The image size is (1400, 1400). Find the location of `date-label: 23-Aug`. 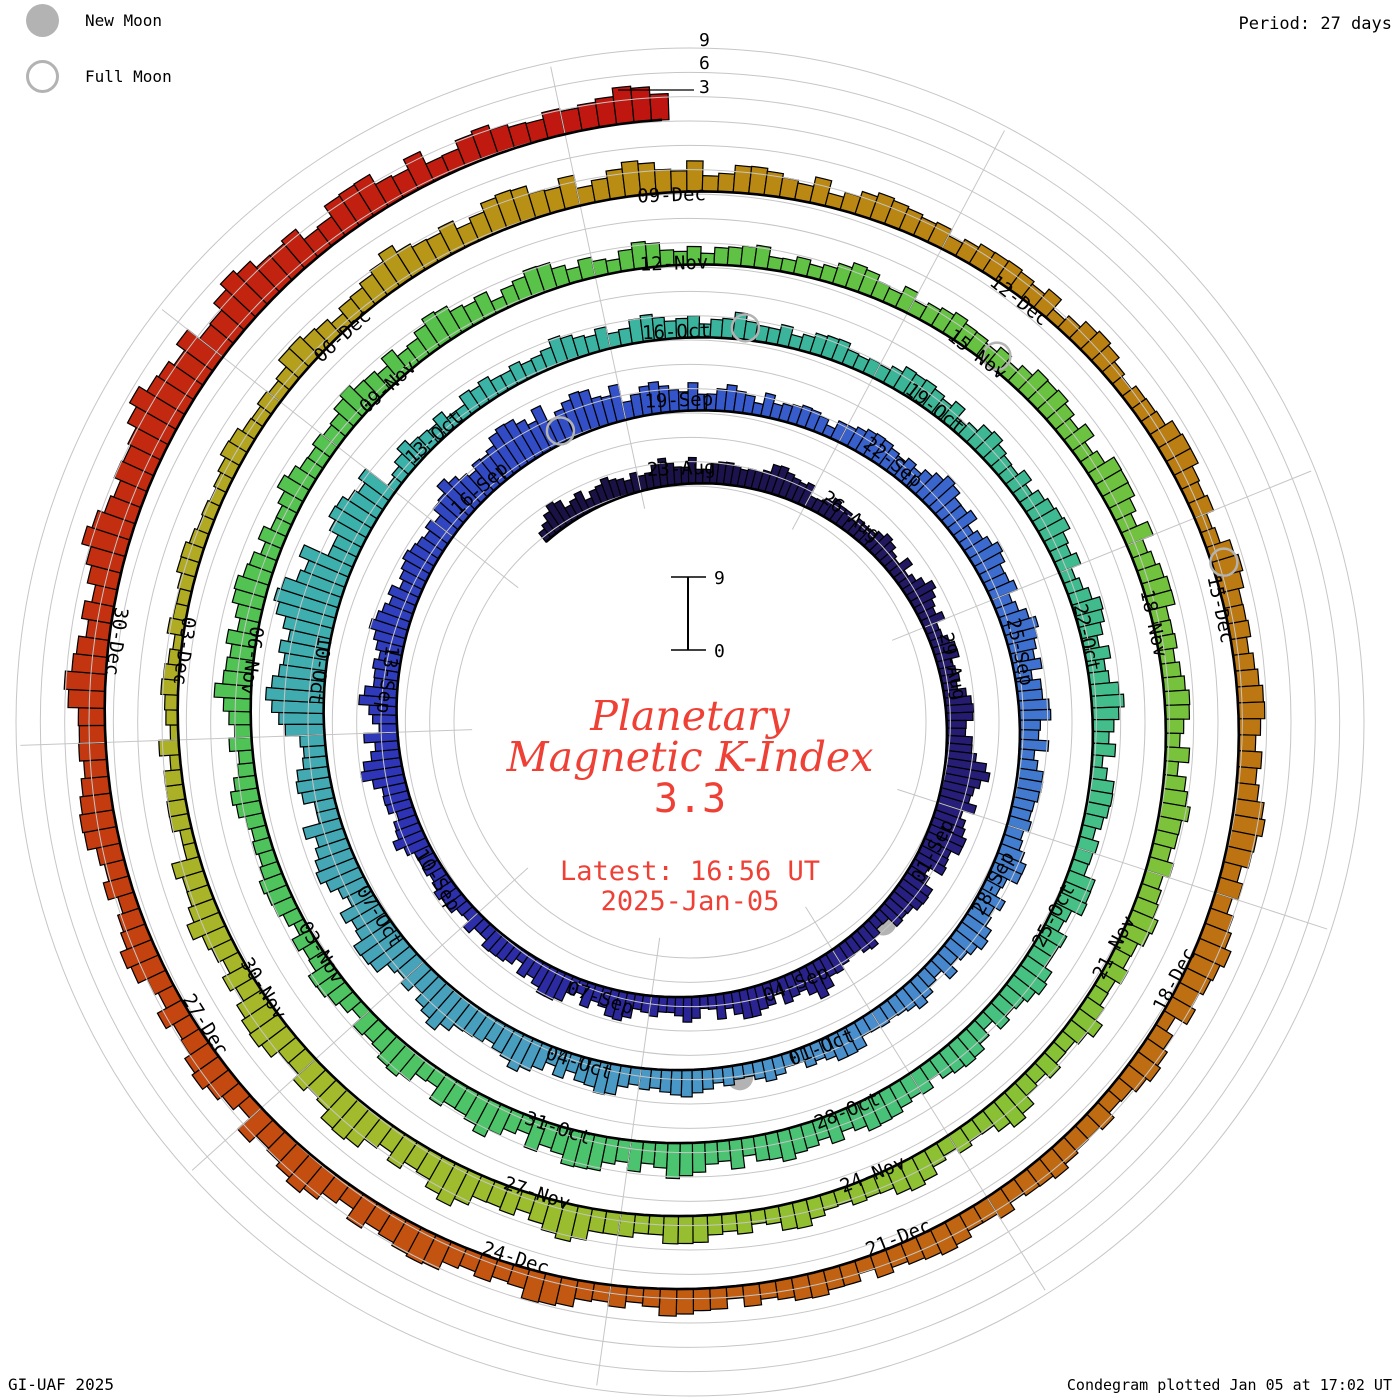

date-label: 23-Aug is located at coordinates (680, 469).